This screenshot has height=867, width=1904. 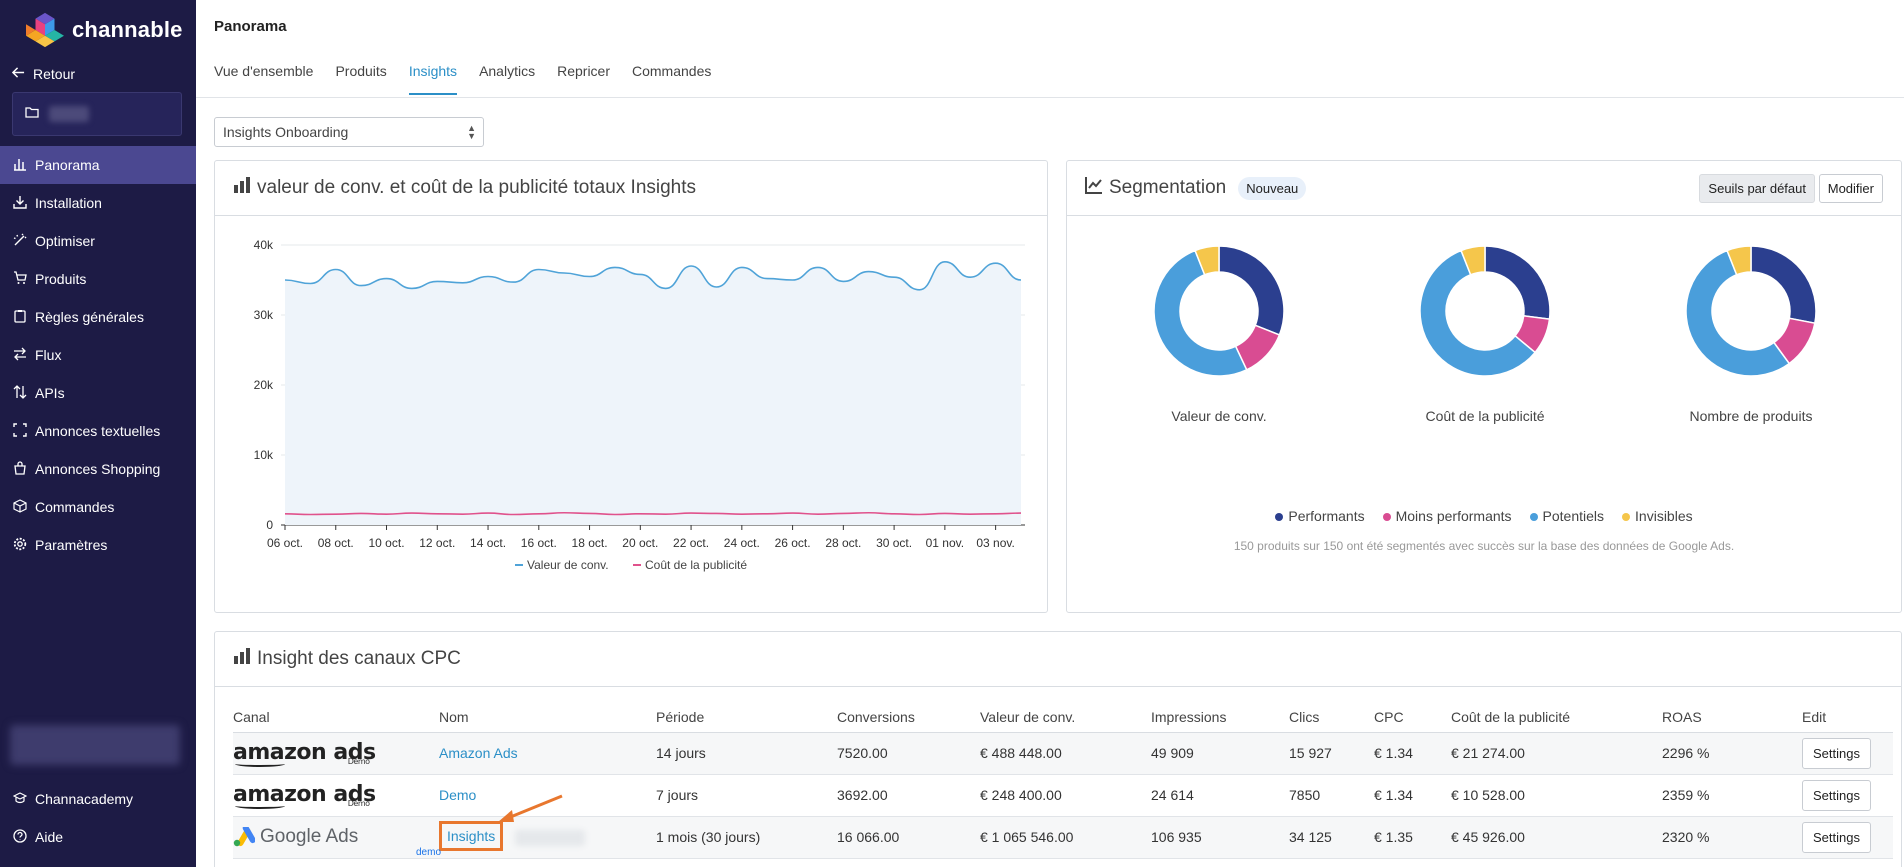 What do you see at coordinates (349, 132) in the screenshot?
I see `insights-select: Insights Onboarding ▲ ▼` at bounding box center [349, 132].